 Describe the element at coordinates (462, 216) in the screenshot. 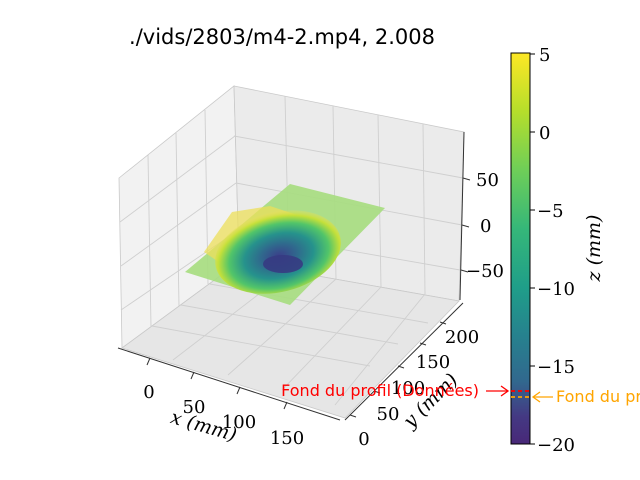

I see `z-axis-line` at that location.